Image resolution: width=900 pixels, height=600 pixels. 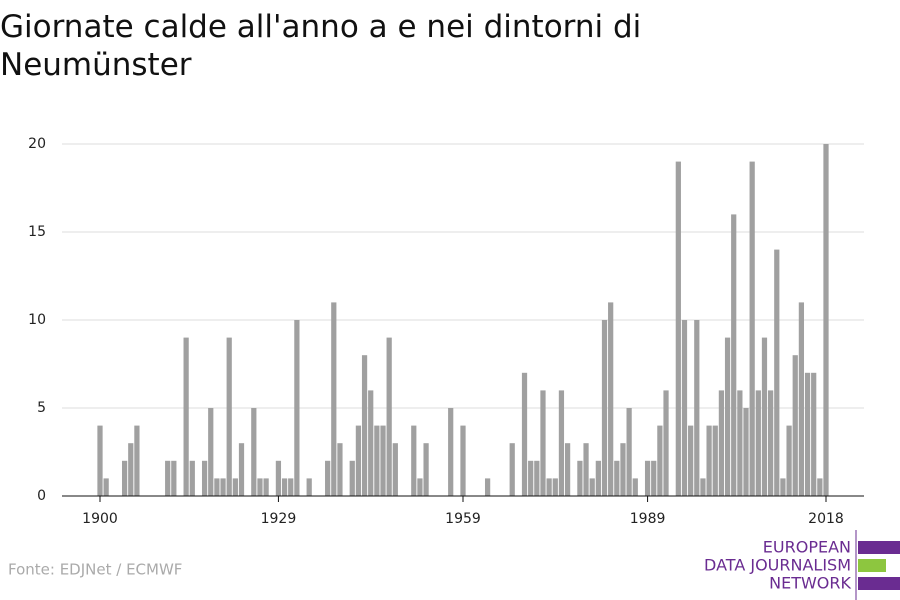 I want to click on y-tick-label: 20, so click(x=37, y=144).